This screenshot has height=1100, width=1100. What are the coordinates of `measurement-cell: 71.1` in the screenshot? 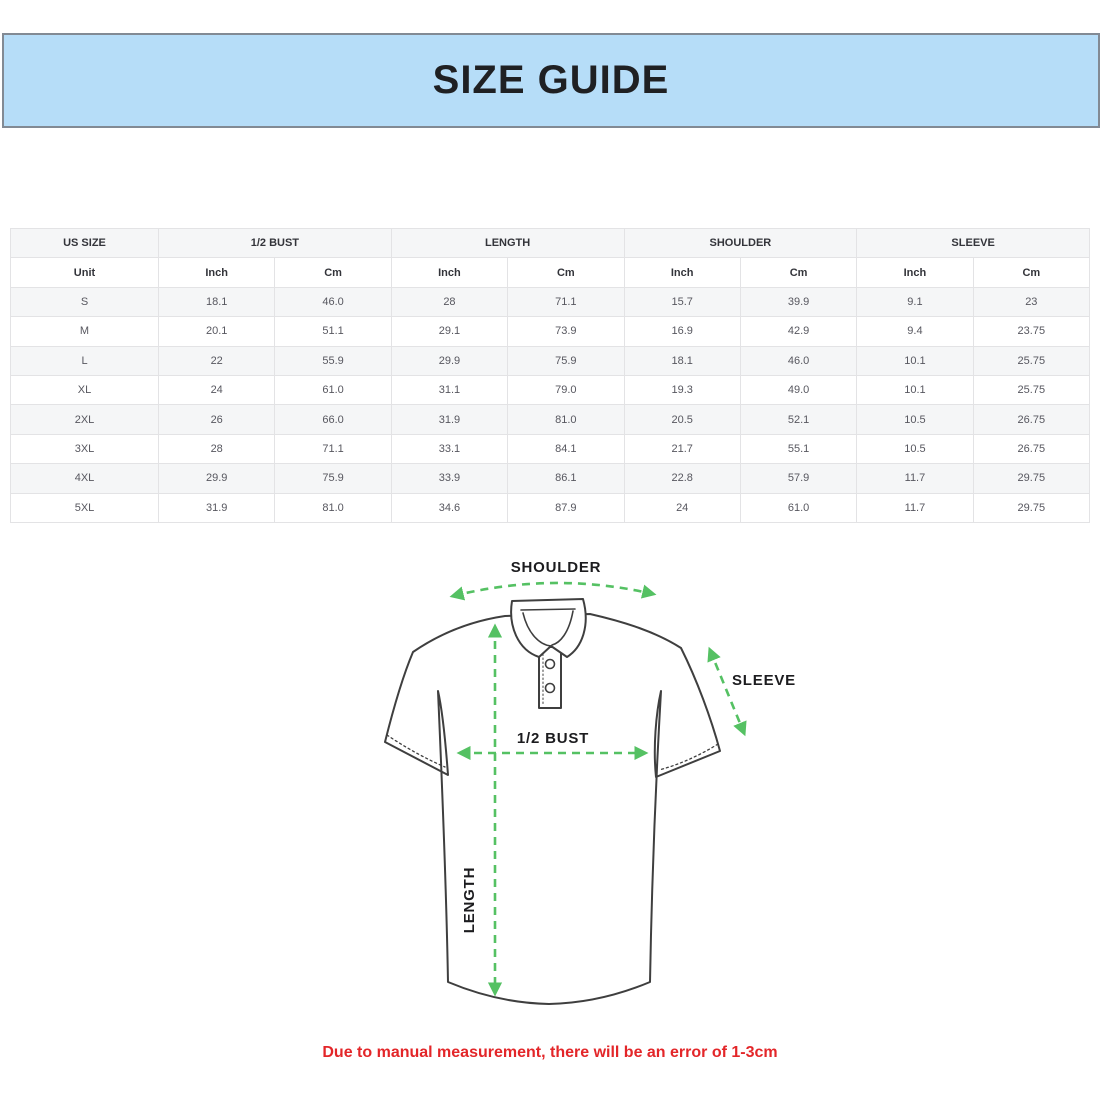 It's located at (333, 449).